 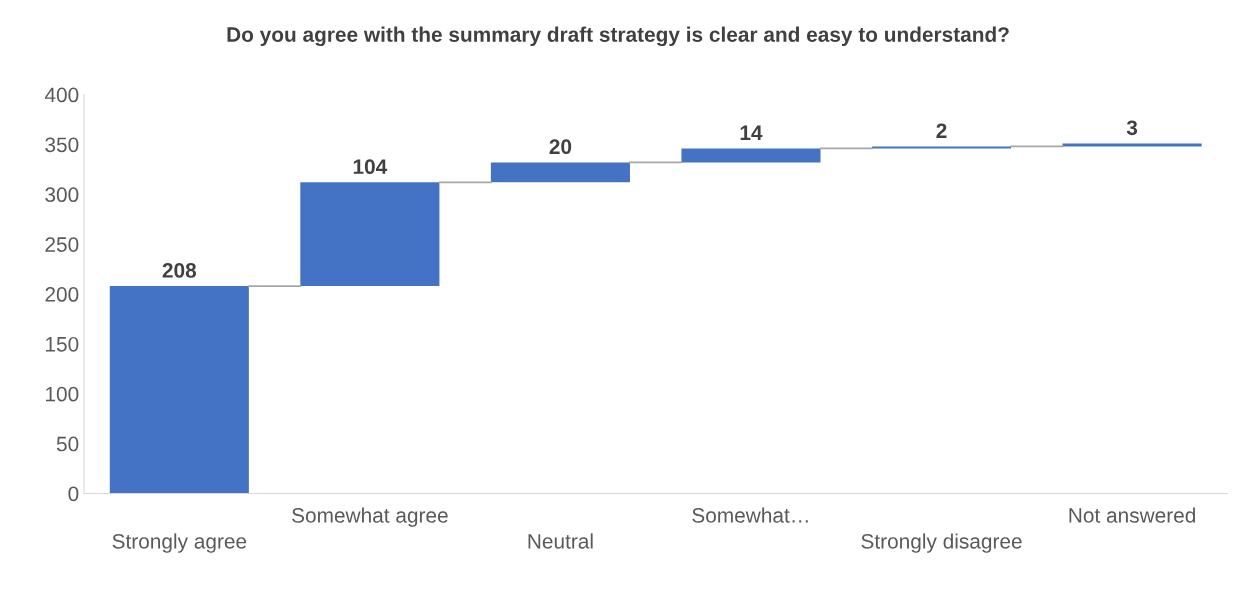 I want to click on y-tick-label: 0, so click(x=73, y=494).